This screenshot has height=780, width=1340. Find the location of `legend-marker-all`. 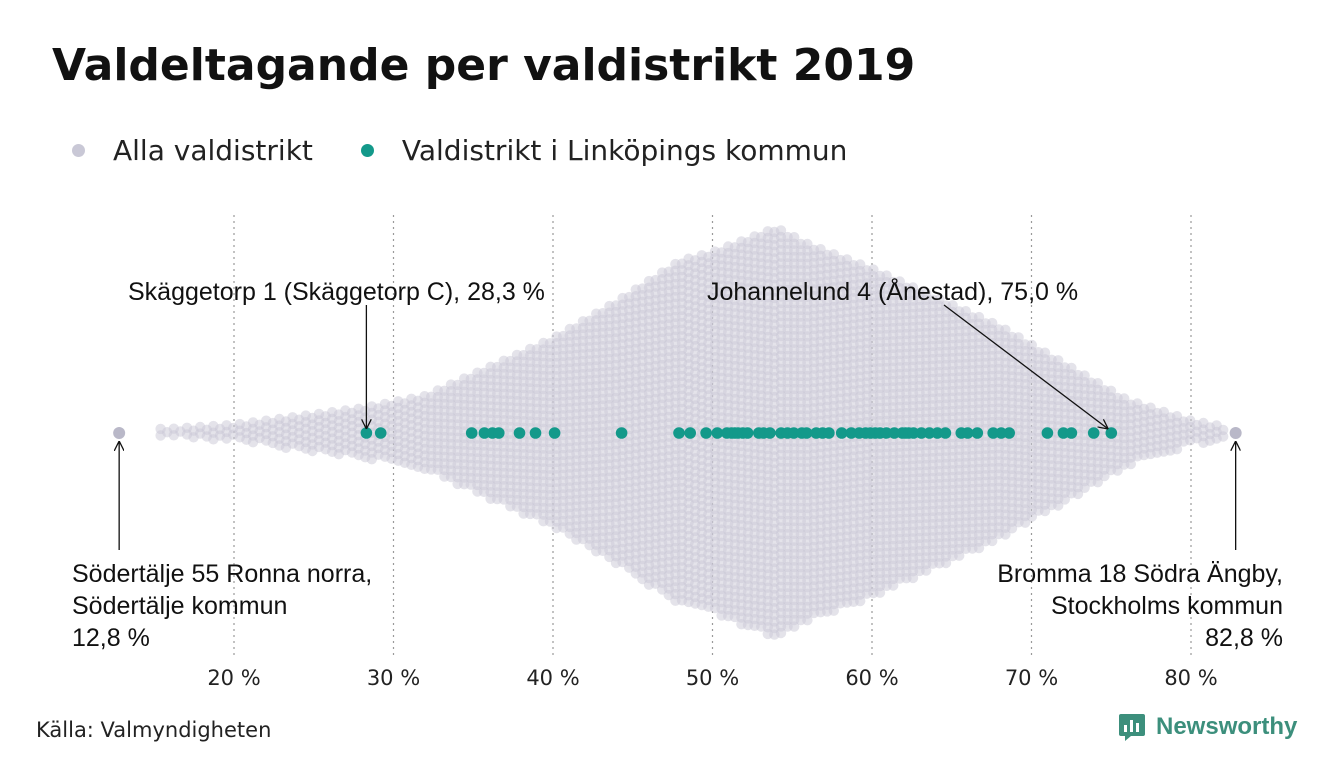

legend-marker-all is located at coordinates (78, 150).